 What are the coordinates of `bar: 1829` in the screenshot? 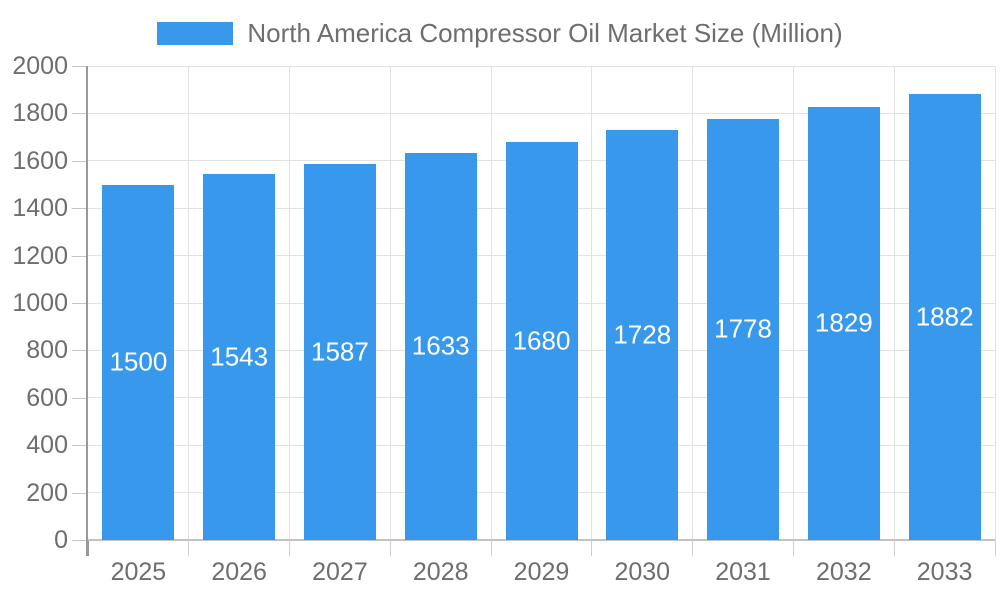 It's located at (843, 323).